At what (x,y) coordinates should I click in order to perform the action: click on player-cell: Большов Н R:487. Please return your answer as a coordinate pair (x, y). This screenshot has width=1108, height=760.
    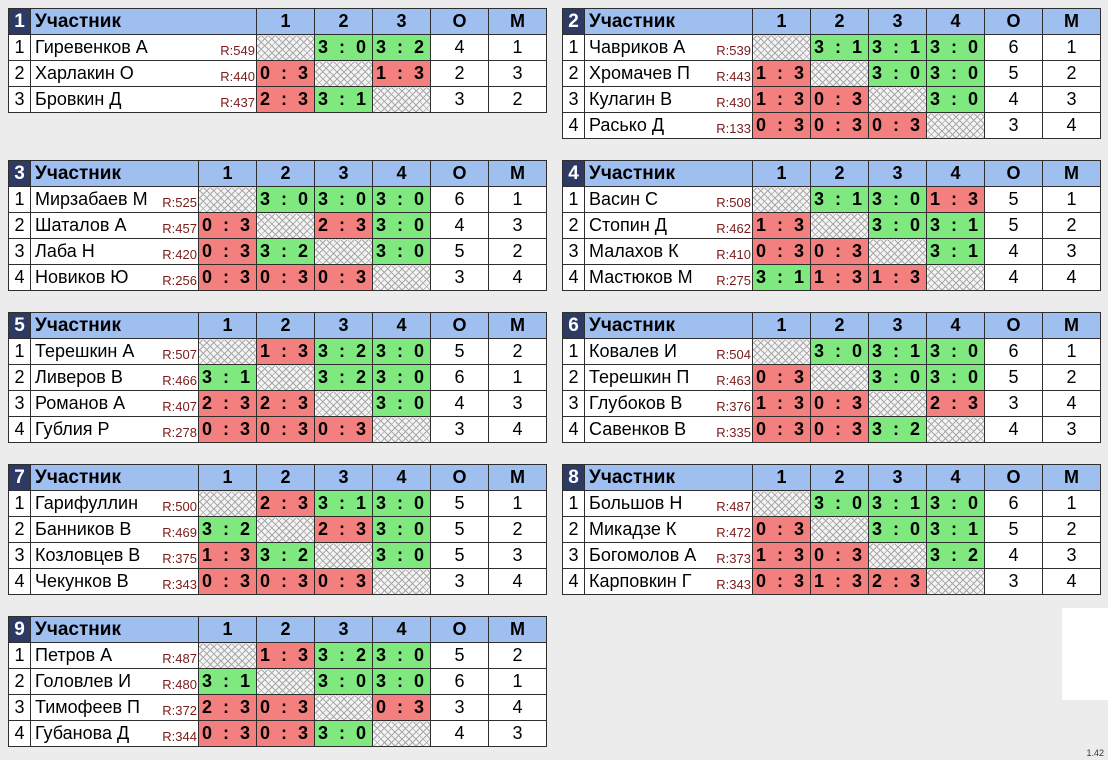
    Looking at the image, I should click on (668, 503).